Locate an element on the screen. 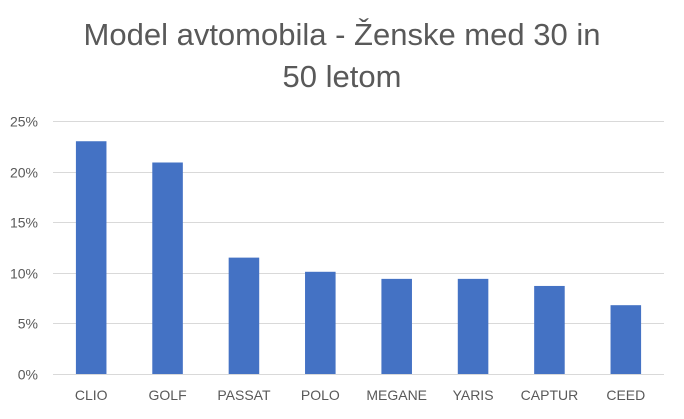  x-tick-label: GOLF is located at coordinates (168, 395).